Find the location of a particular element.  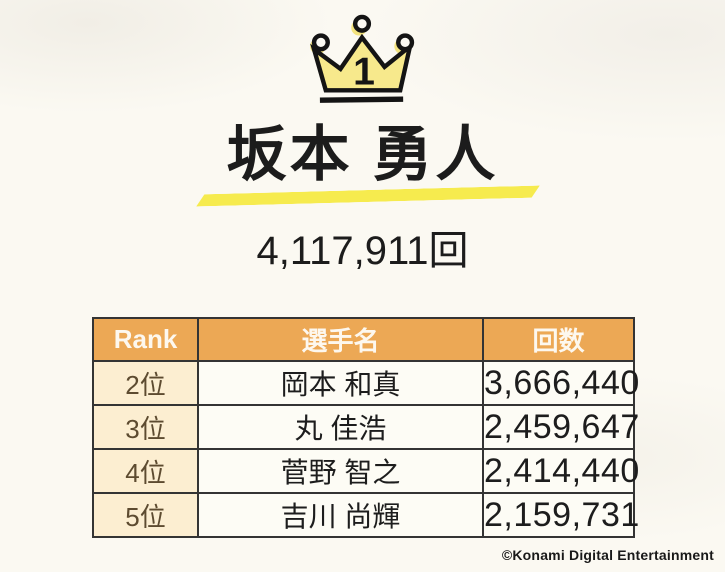

table-row: 4位 菅野 智之 2,414,440 is located at coordinates (365, 471).